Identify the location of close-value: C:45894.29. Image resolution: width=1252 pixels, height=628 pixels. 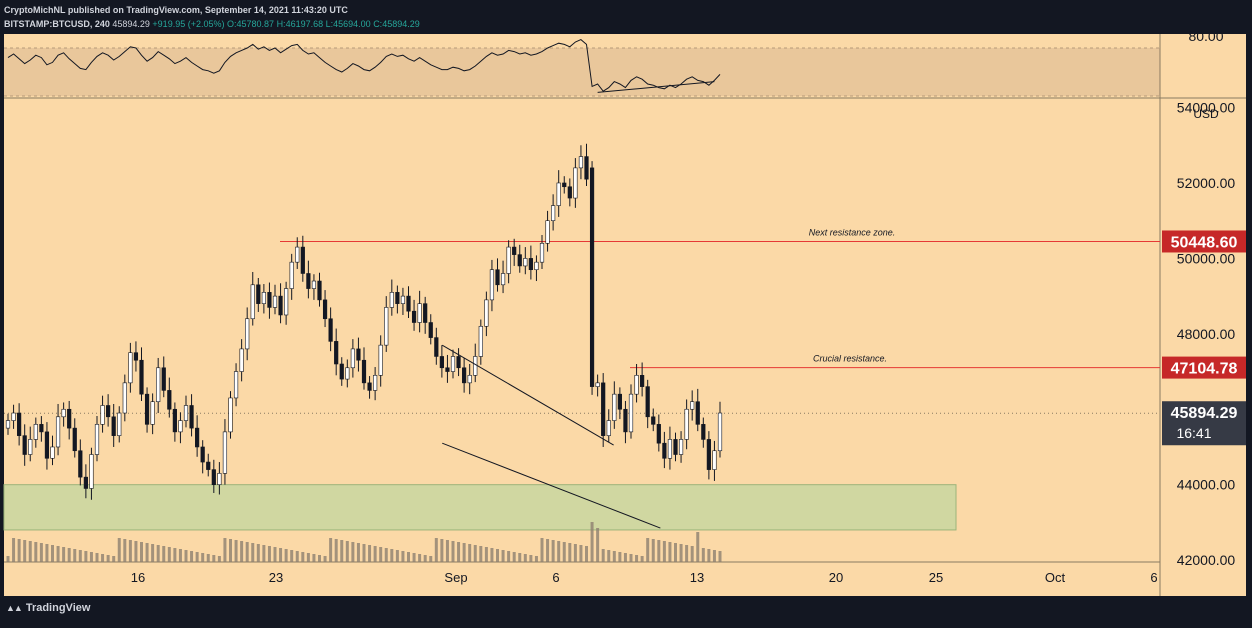
(396, 24).